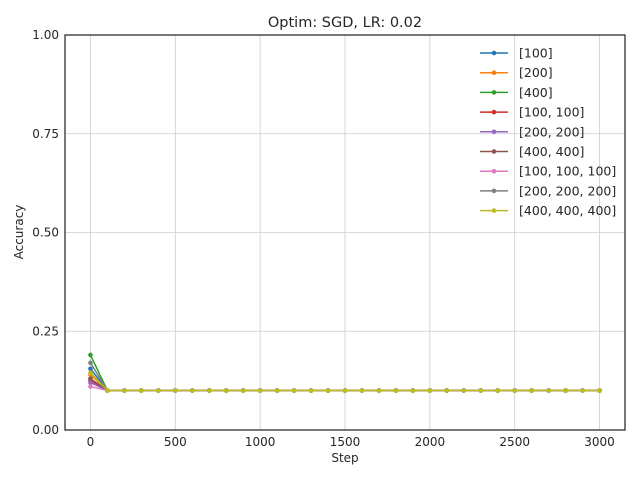 Image resolution: width=640 pixels, height=480 pixels. I want to click on legend-item: [400, 400], so click(532, 151).